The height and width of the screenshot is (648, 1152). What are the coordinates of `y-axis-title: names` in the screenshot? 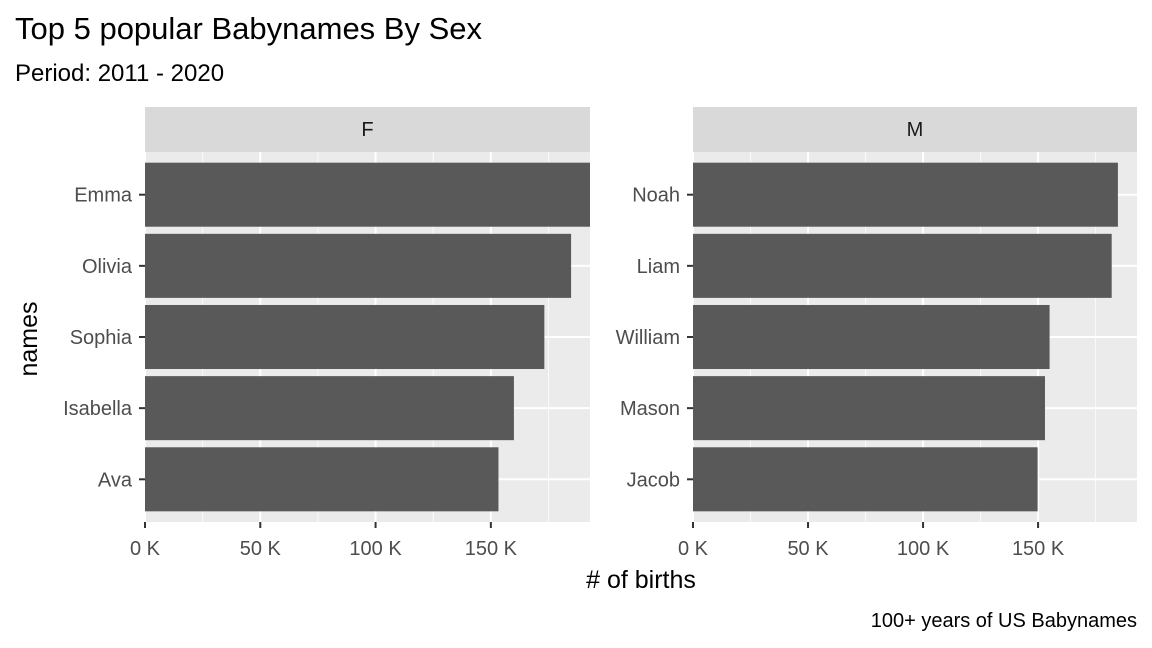 It's located at (29, 338).